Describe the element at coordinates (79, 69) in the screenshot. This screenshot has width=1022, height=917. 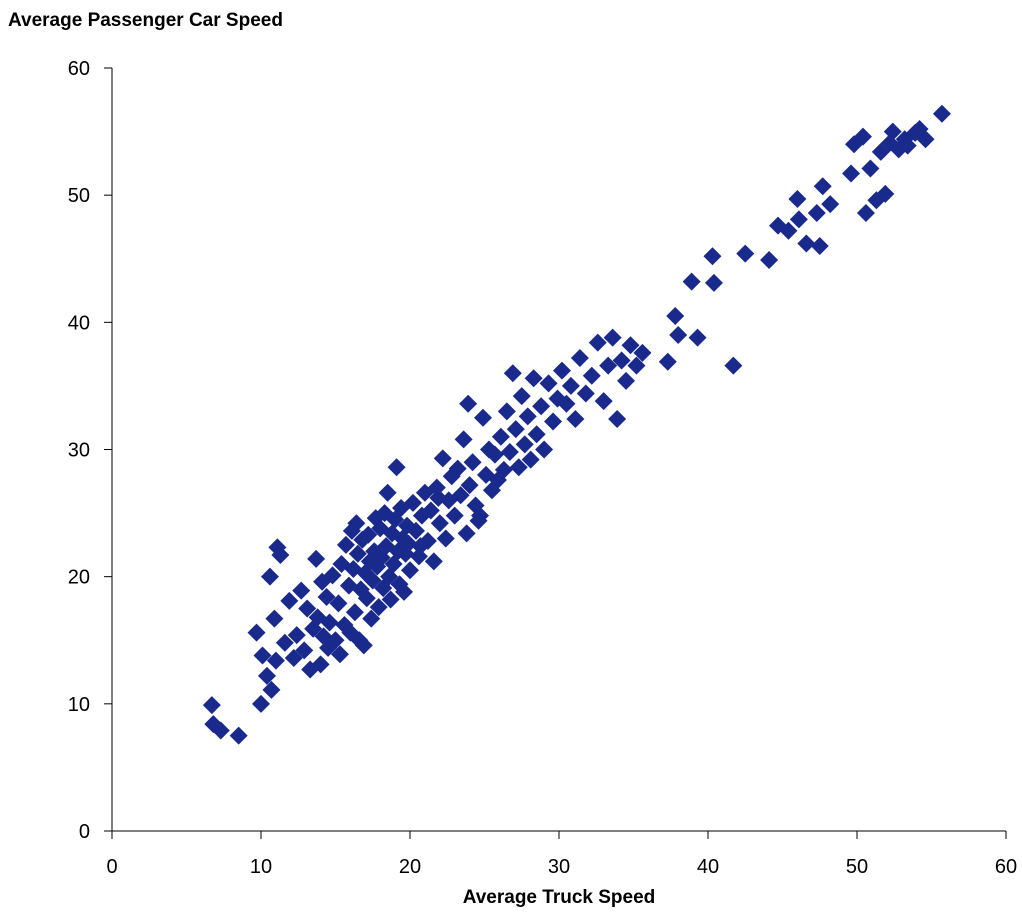
I see `y-tick-label: 60` at that location.